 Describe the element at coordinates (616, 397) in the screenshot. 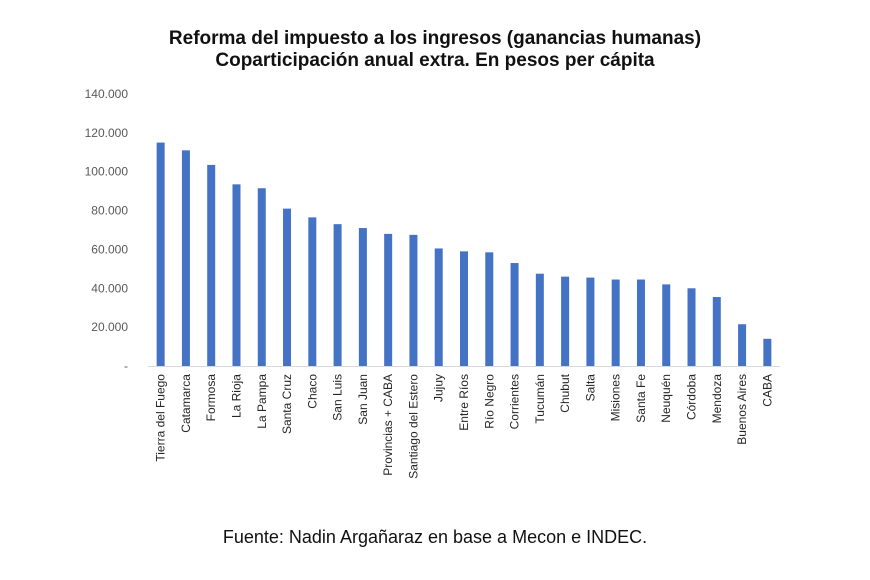

I see `x-tick-label: Misiones` at that location.